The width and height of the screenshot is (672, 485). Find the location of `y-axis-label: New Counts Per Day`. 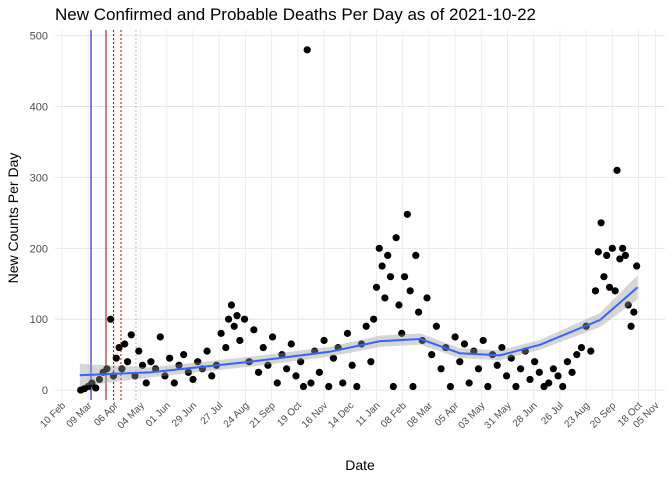

y-axis-label: New Counts Per Day is located at coordinates (13, 218).